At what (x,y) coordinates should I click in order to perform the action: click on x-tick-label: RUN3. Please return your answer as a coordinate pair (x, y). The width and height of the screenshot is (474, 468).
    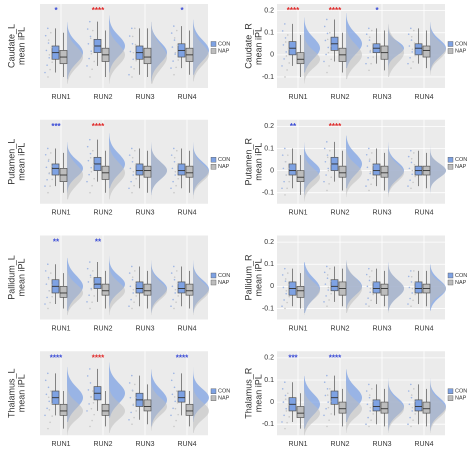
    Looking at the image, I should click on (144, 328).